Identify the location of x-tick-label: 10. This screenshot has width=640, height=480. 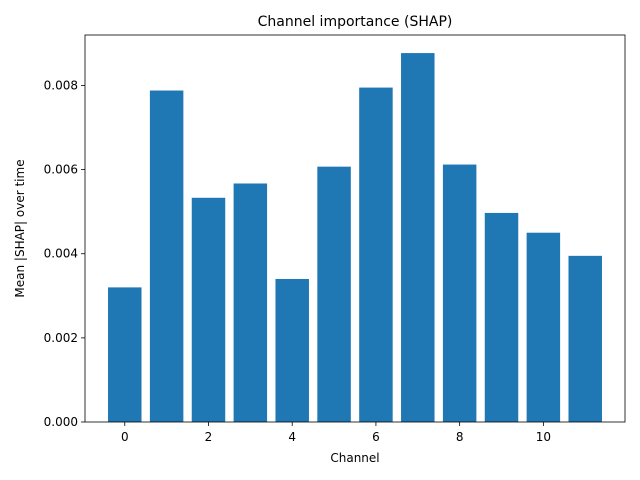
(543, 437).